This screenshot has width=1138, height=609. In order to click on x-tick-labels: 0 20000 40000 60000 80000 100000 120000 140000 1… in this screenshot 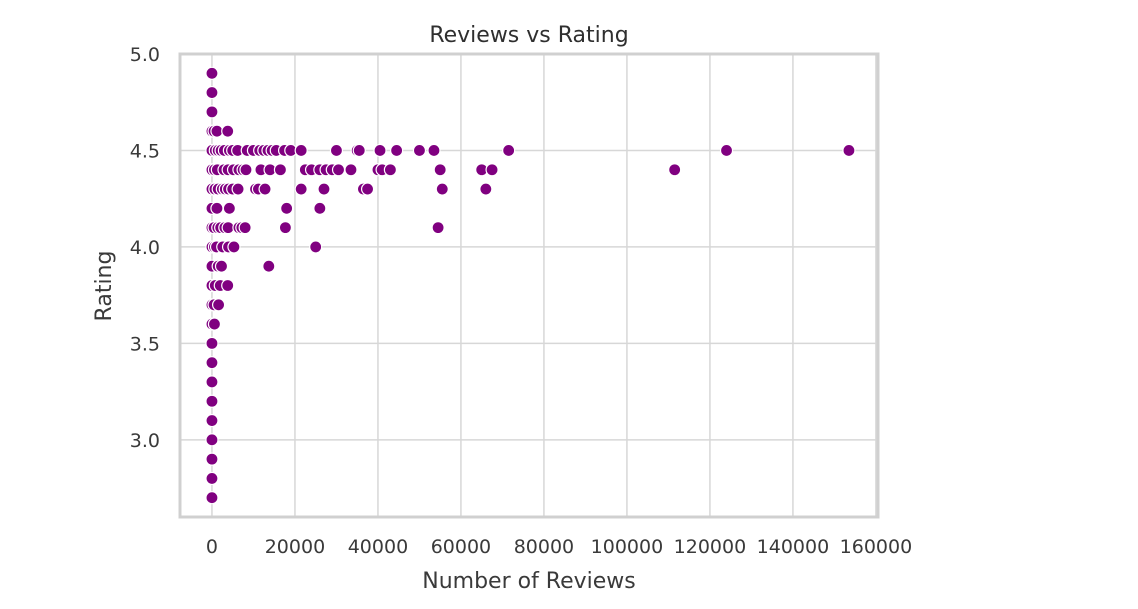, I will do `click(559, 547)`.